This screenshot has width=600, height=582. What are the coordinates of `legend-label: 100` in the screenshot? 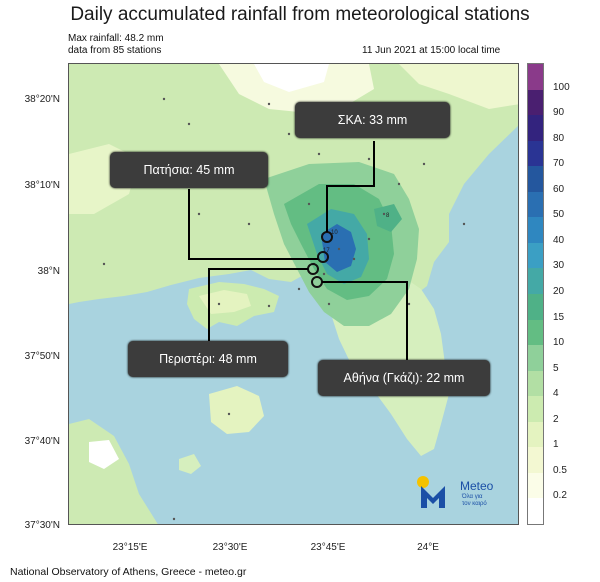 It's located at (561, 87).